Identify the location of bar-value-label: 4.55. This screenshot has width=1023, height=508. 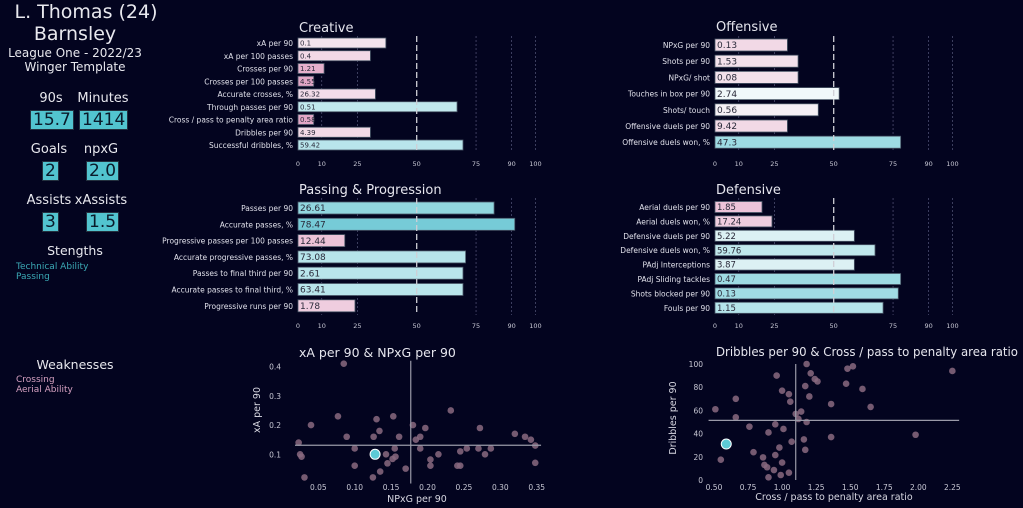
(308, 82).